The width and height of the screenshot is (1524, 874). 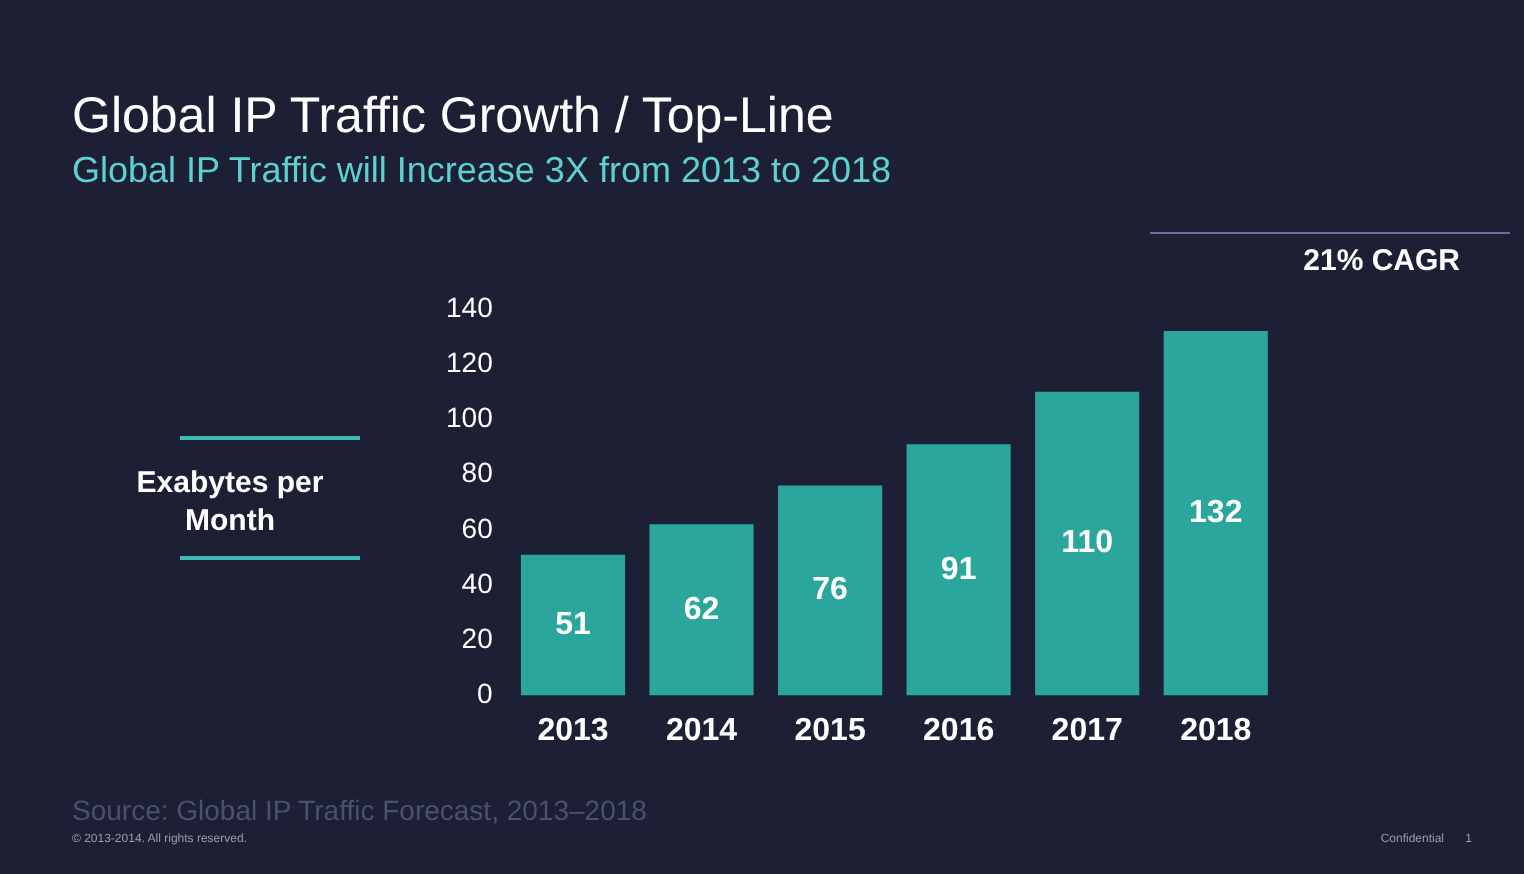 I want to click on y-tick-label: 120, so click(x=470, y=361).